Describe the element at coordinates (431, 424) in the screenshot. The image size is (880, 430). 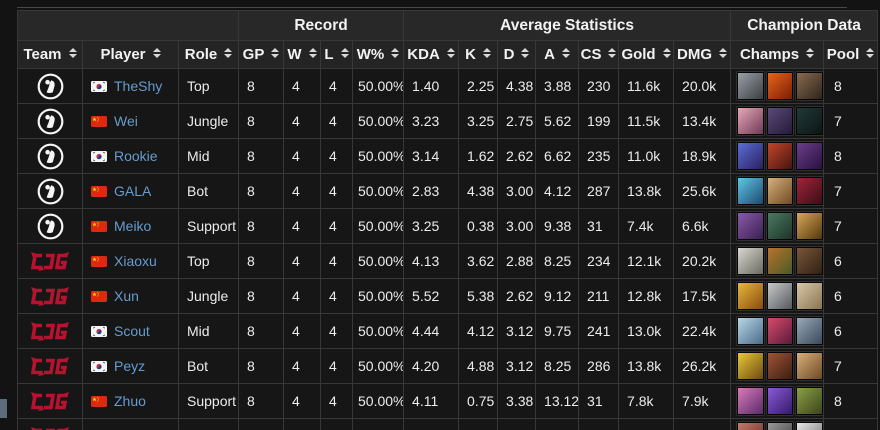
I see `cell-kda` at that location.